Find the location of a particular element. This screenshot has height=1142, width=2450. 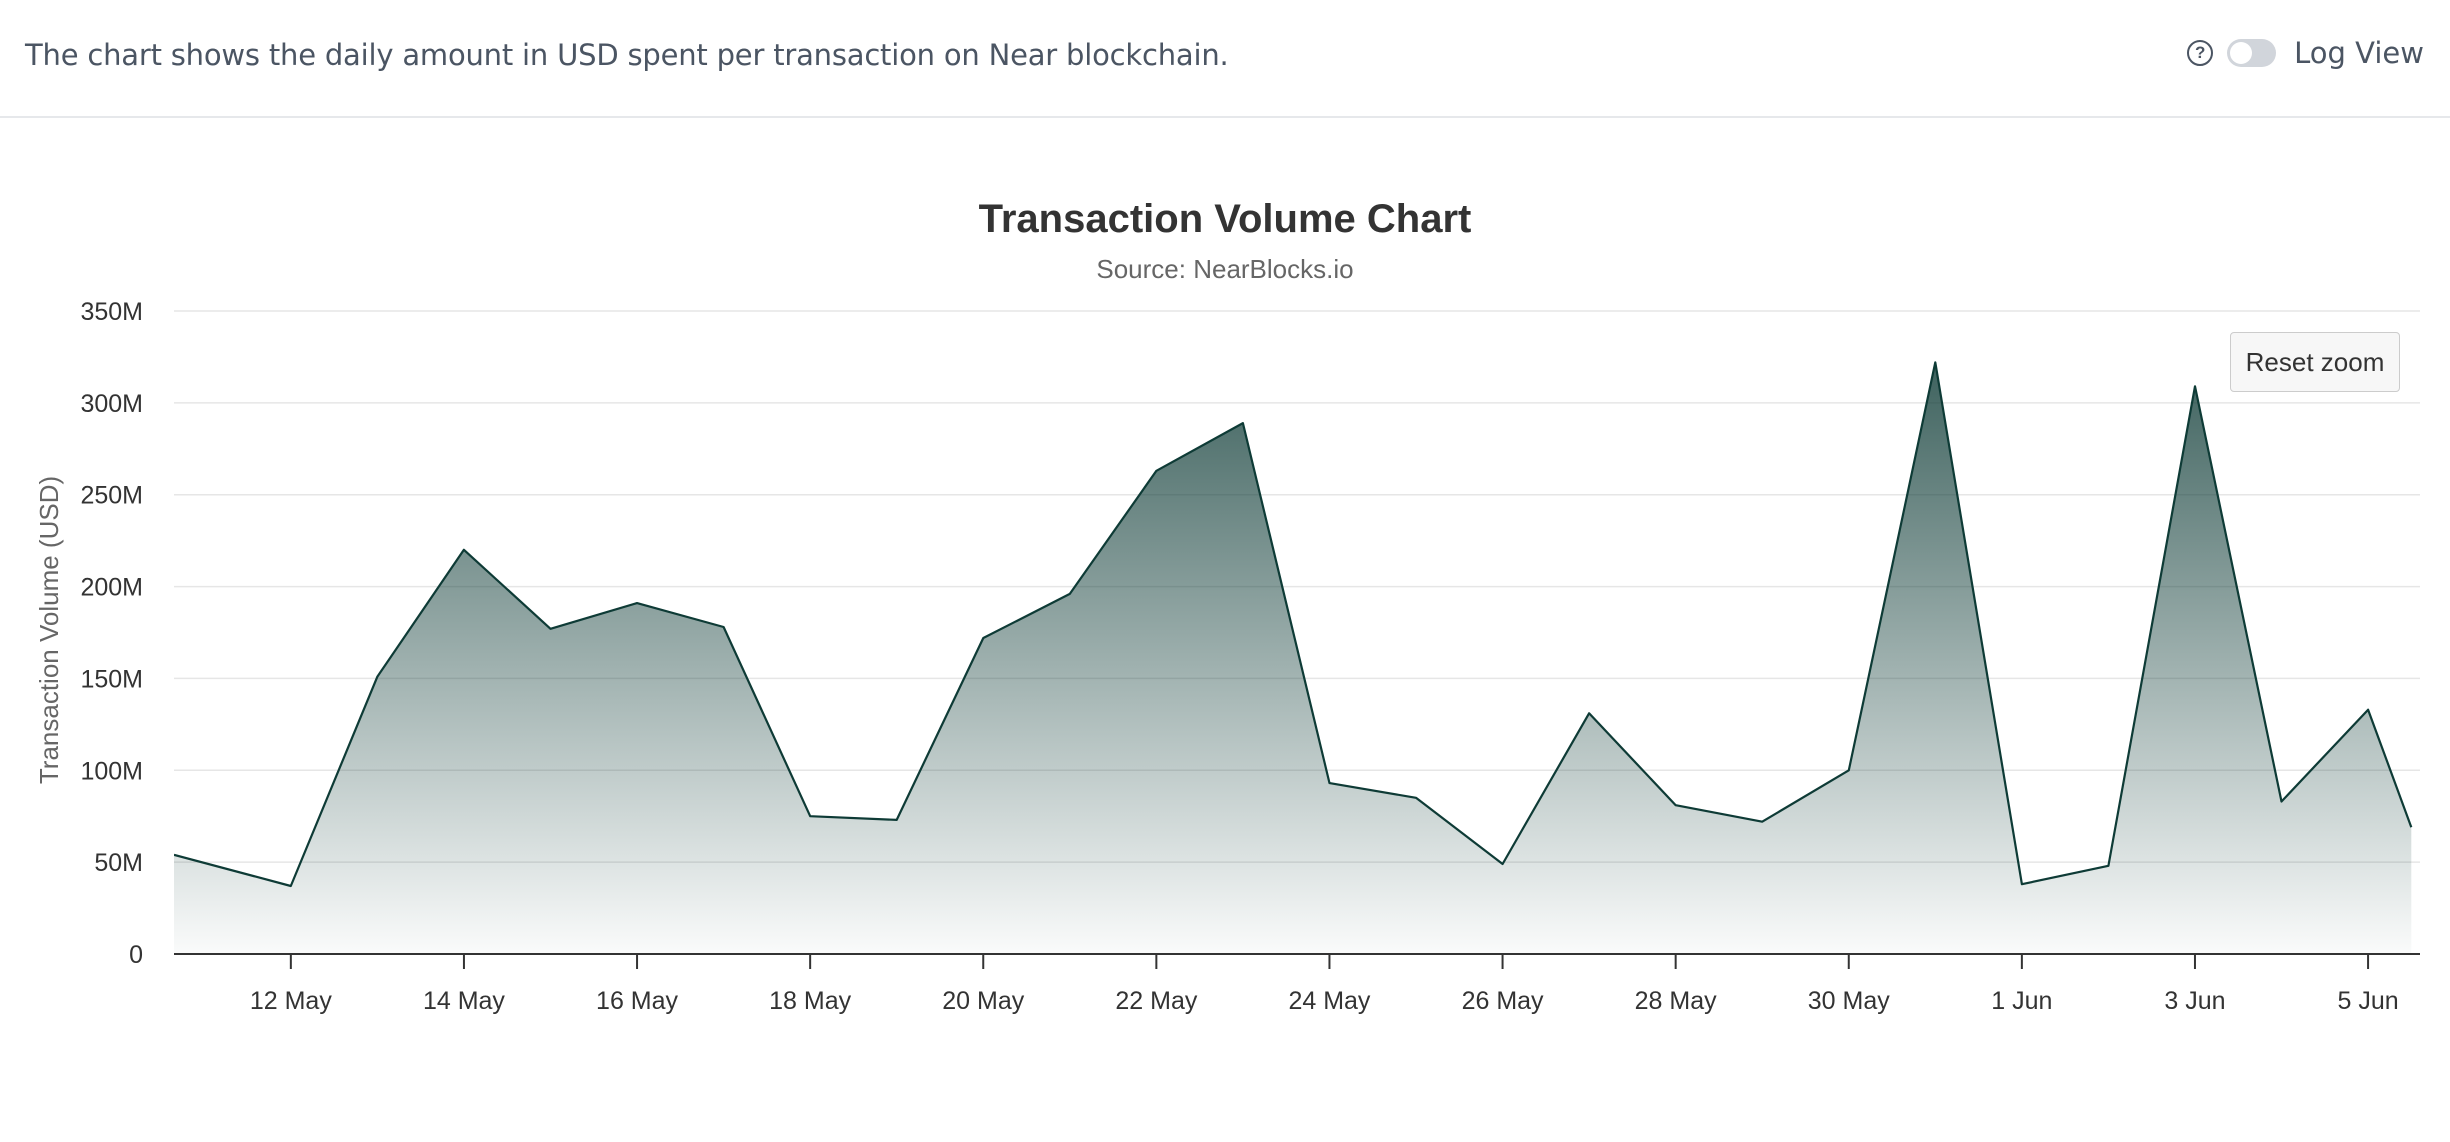

y-axis: 0 50M 100M 150M 200M 250M 300M 350M is located at coordinates (111, 633).